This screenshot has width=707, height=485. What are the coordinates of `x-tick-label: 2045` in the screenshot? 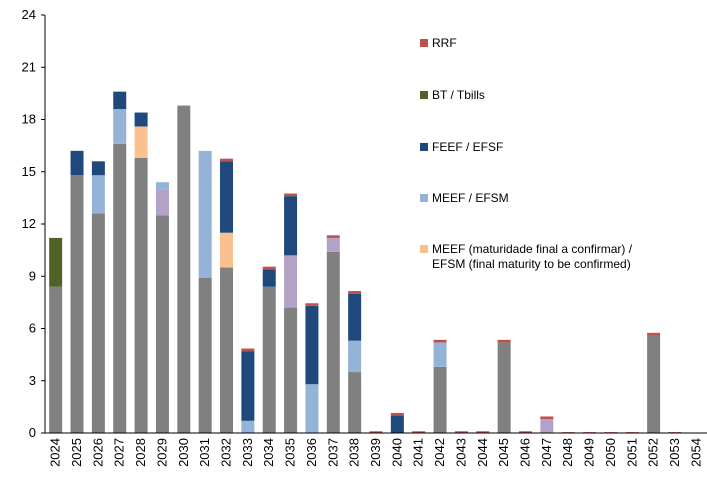 It's located at (503, 452).